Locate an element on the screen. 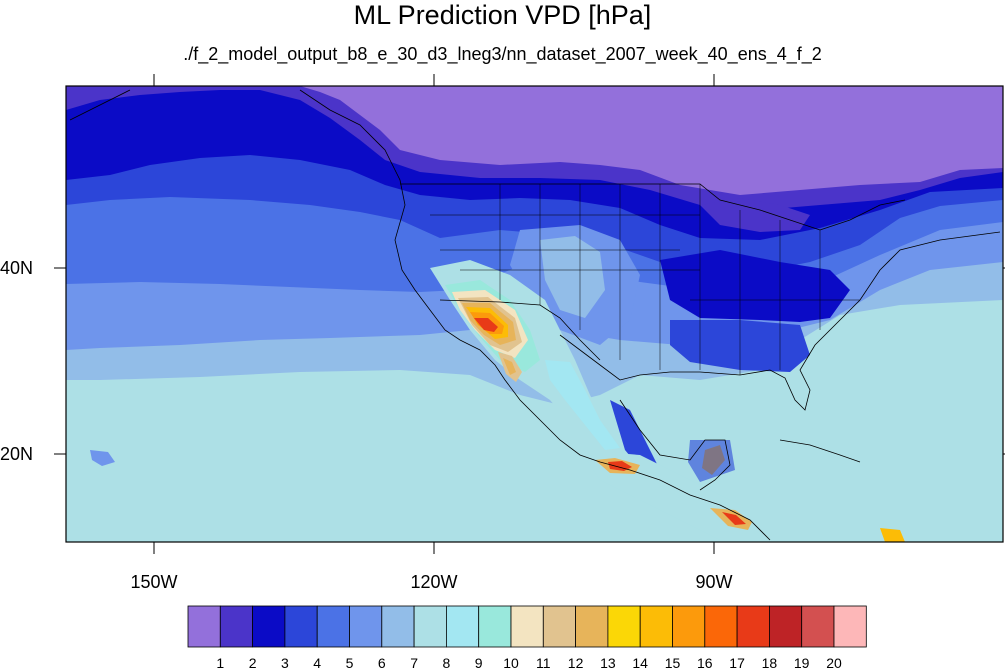  field-us-east is located at coordinates (755, 286).